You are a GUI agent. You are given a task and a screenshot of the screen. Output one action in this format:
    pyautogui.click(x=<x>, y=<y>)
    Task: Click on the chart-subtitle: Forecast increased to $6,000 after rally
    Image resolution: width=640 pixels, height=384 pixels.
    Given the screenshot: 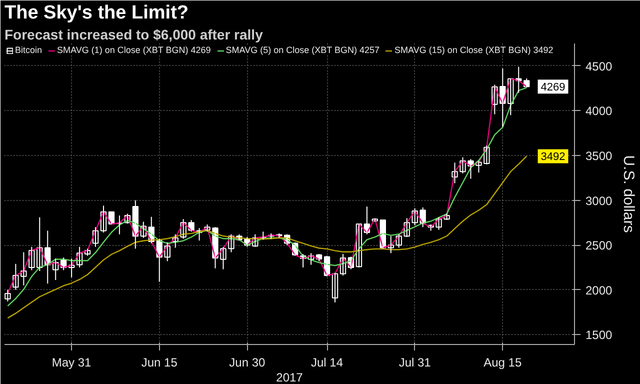 What is the action you would take?
    pyautogui.click(x=134, y=34)
    